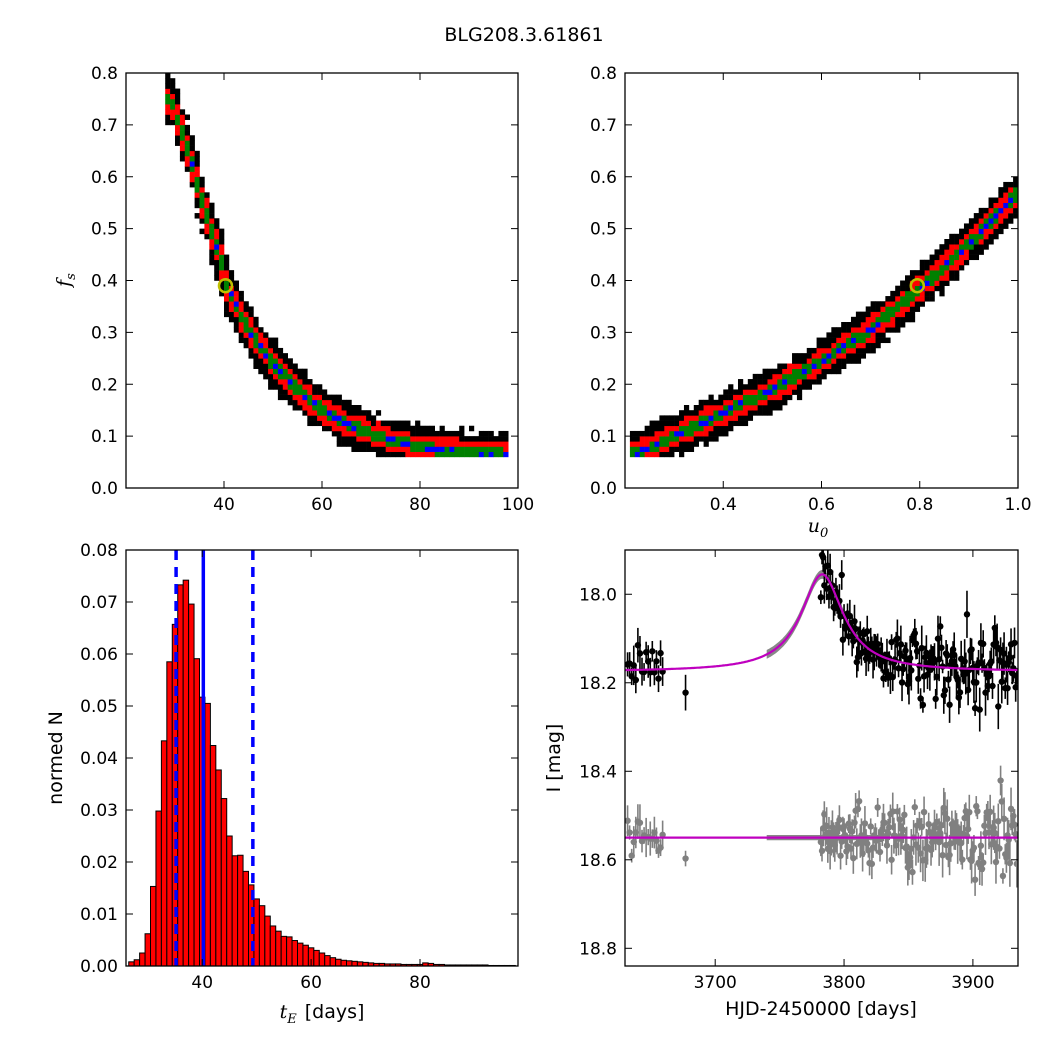 This screenshot has height=1050, width=1050. What do you see at coordinates (518, 505) in the screenshot?
I see `x-tick-label: 100` at bounding box center [518, 505].